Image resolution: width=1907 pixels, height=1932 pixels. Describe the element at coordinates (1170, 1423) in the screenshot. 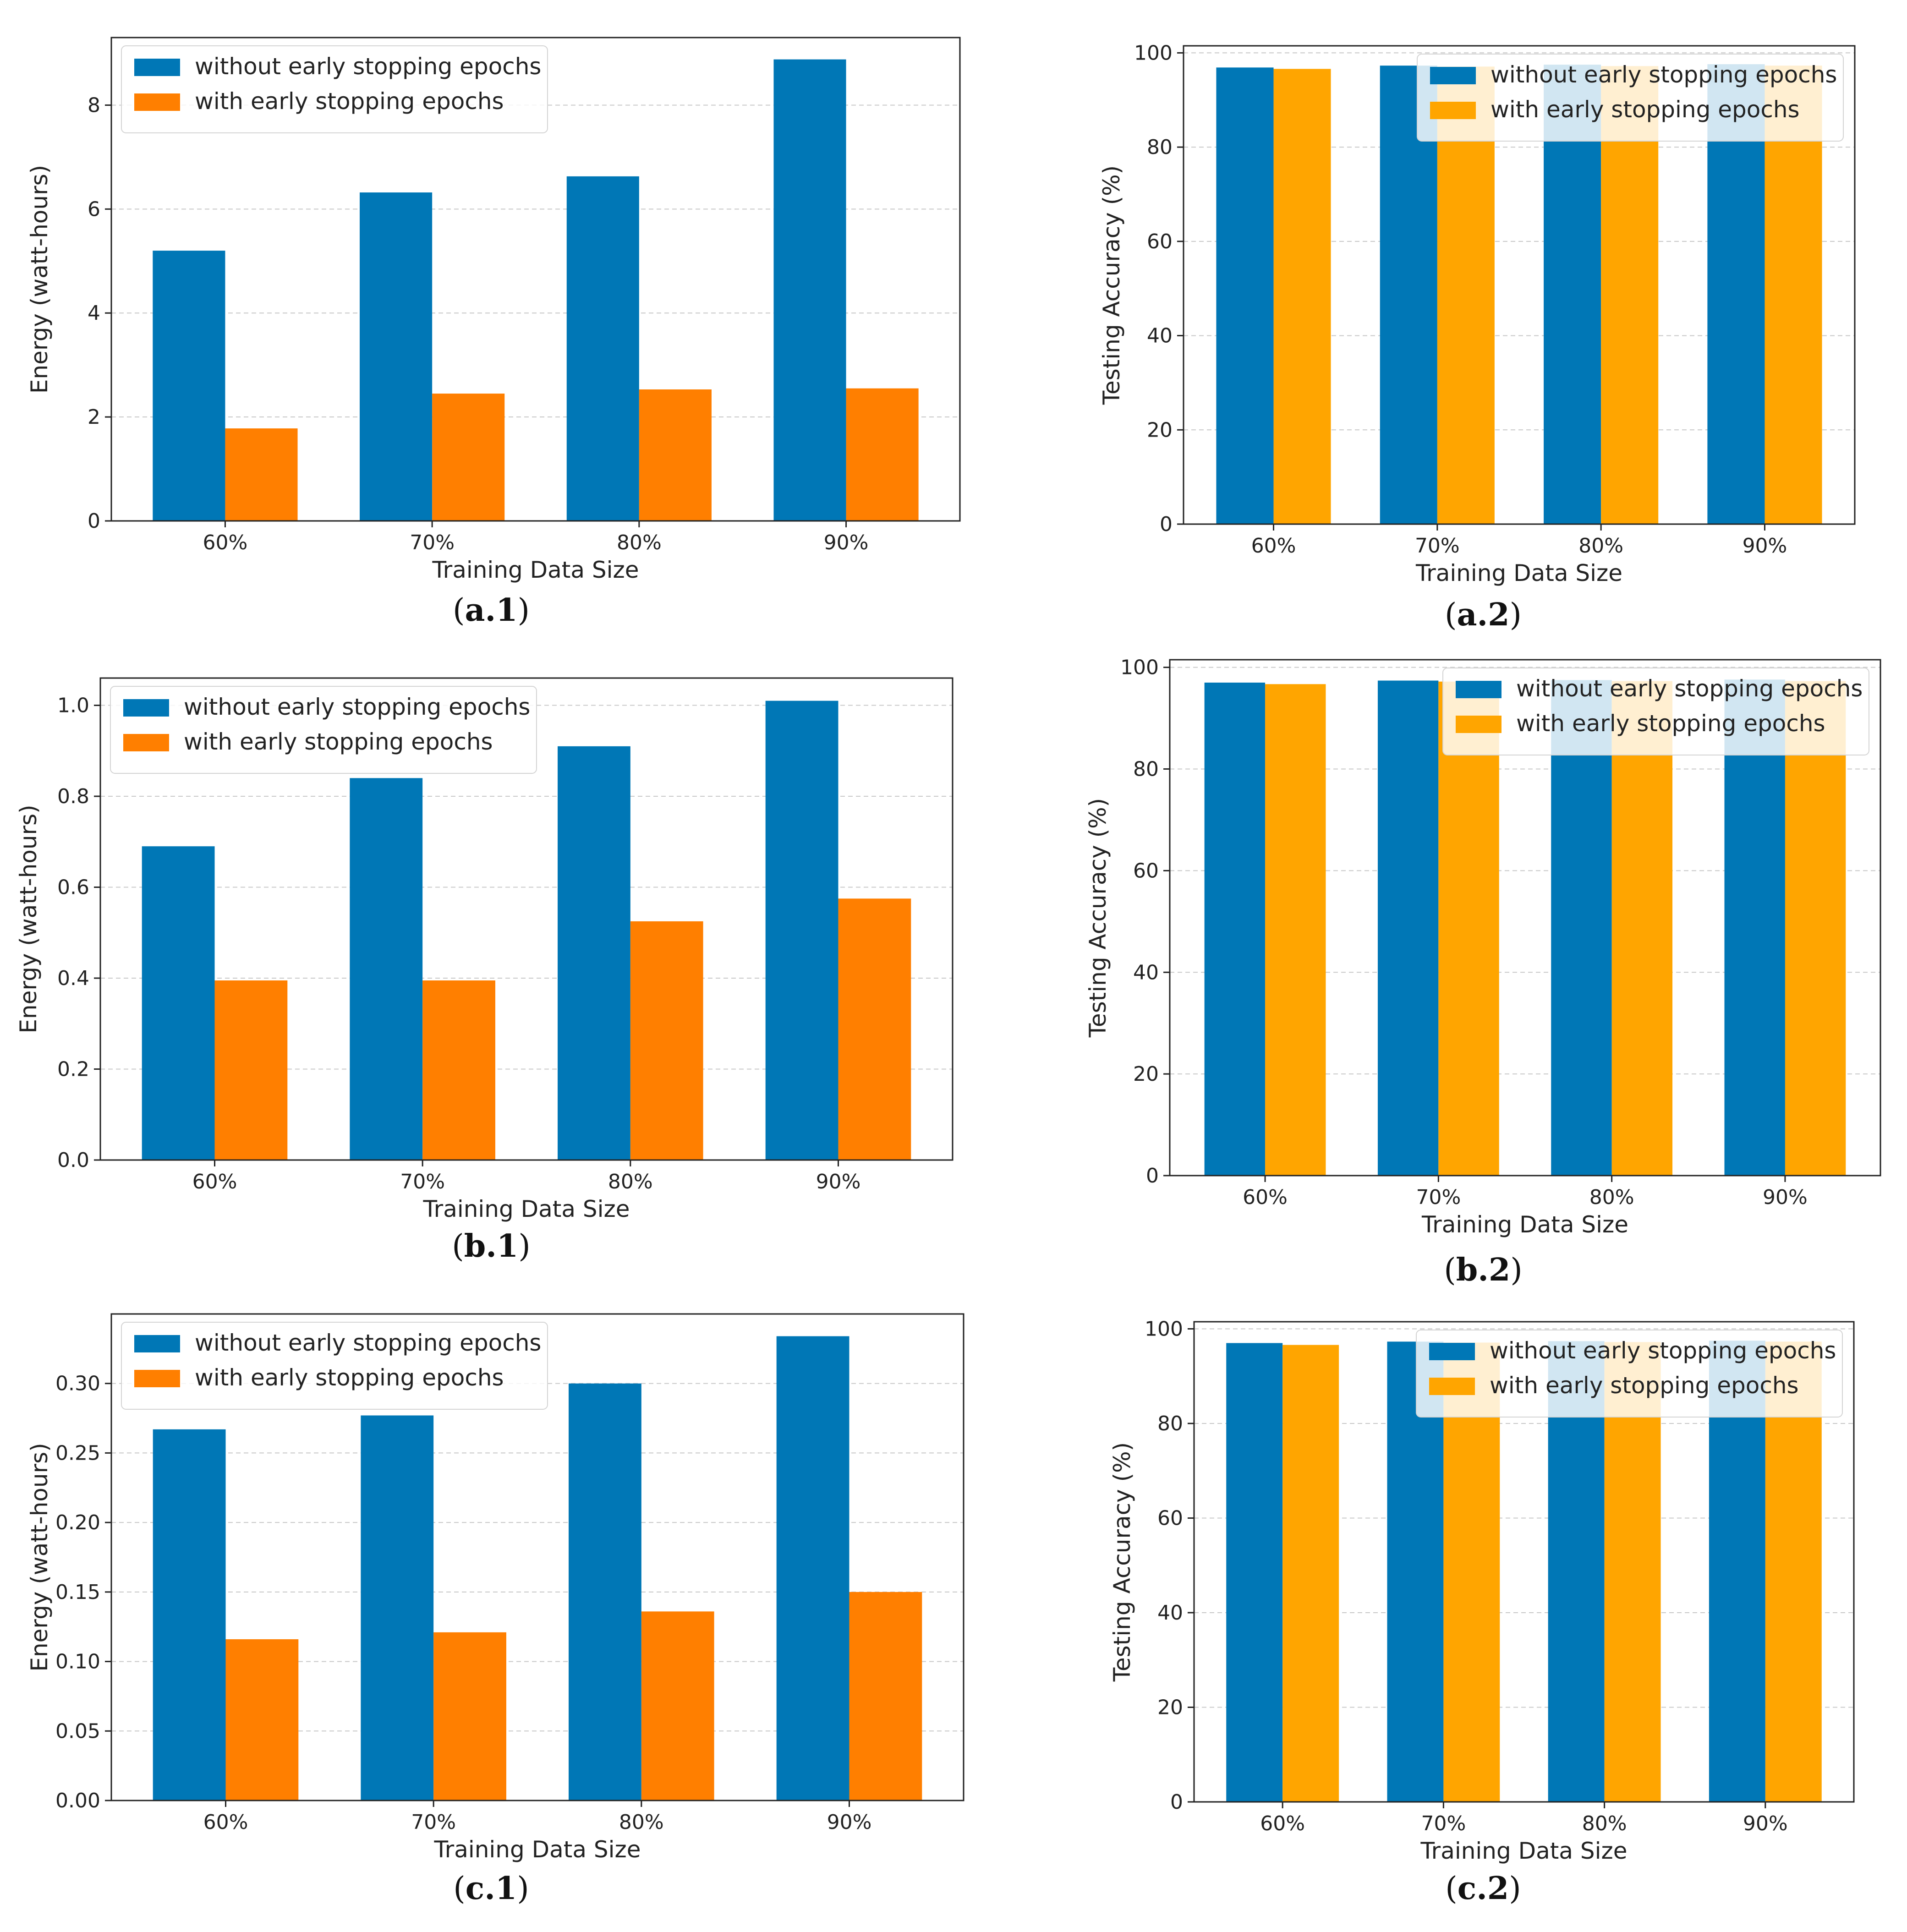

I see `y-tick-label: 80` at that location.